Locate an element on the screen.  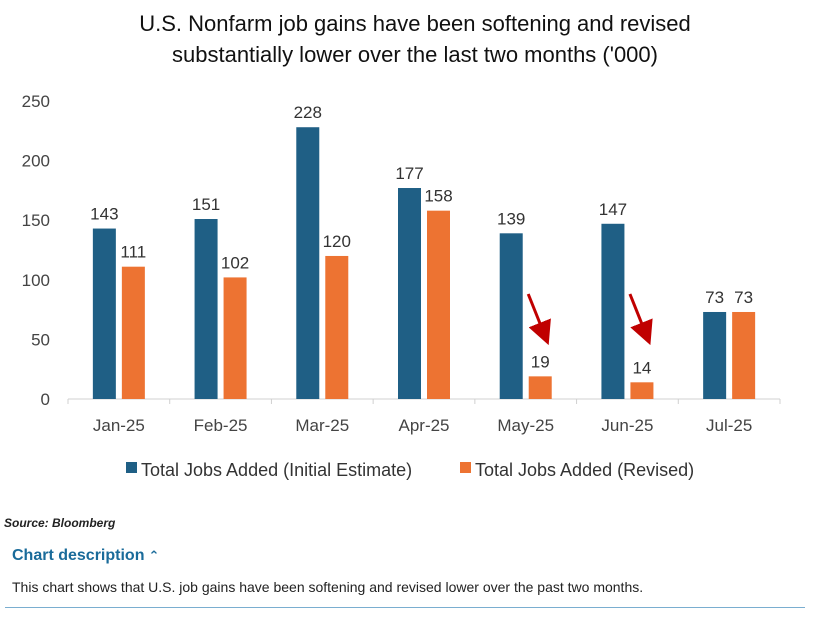
legend-label: Total Jobs Added (Revised) is located at coordinates (584, 470).